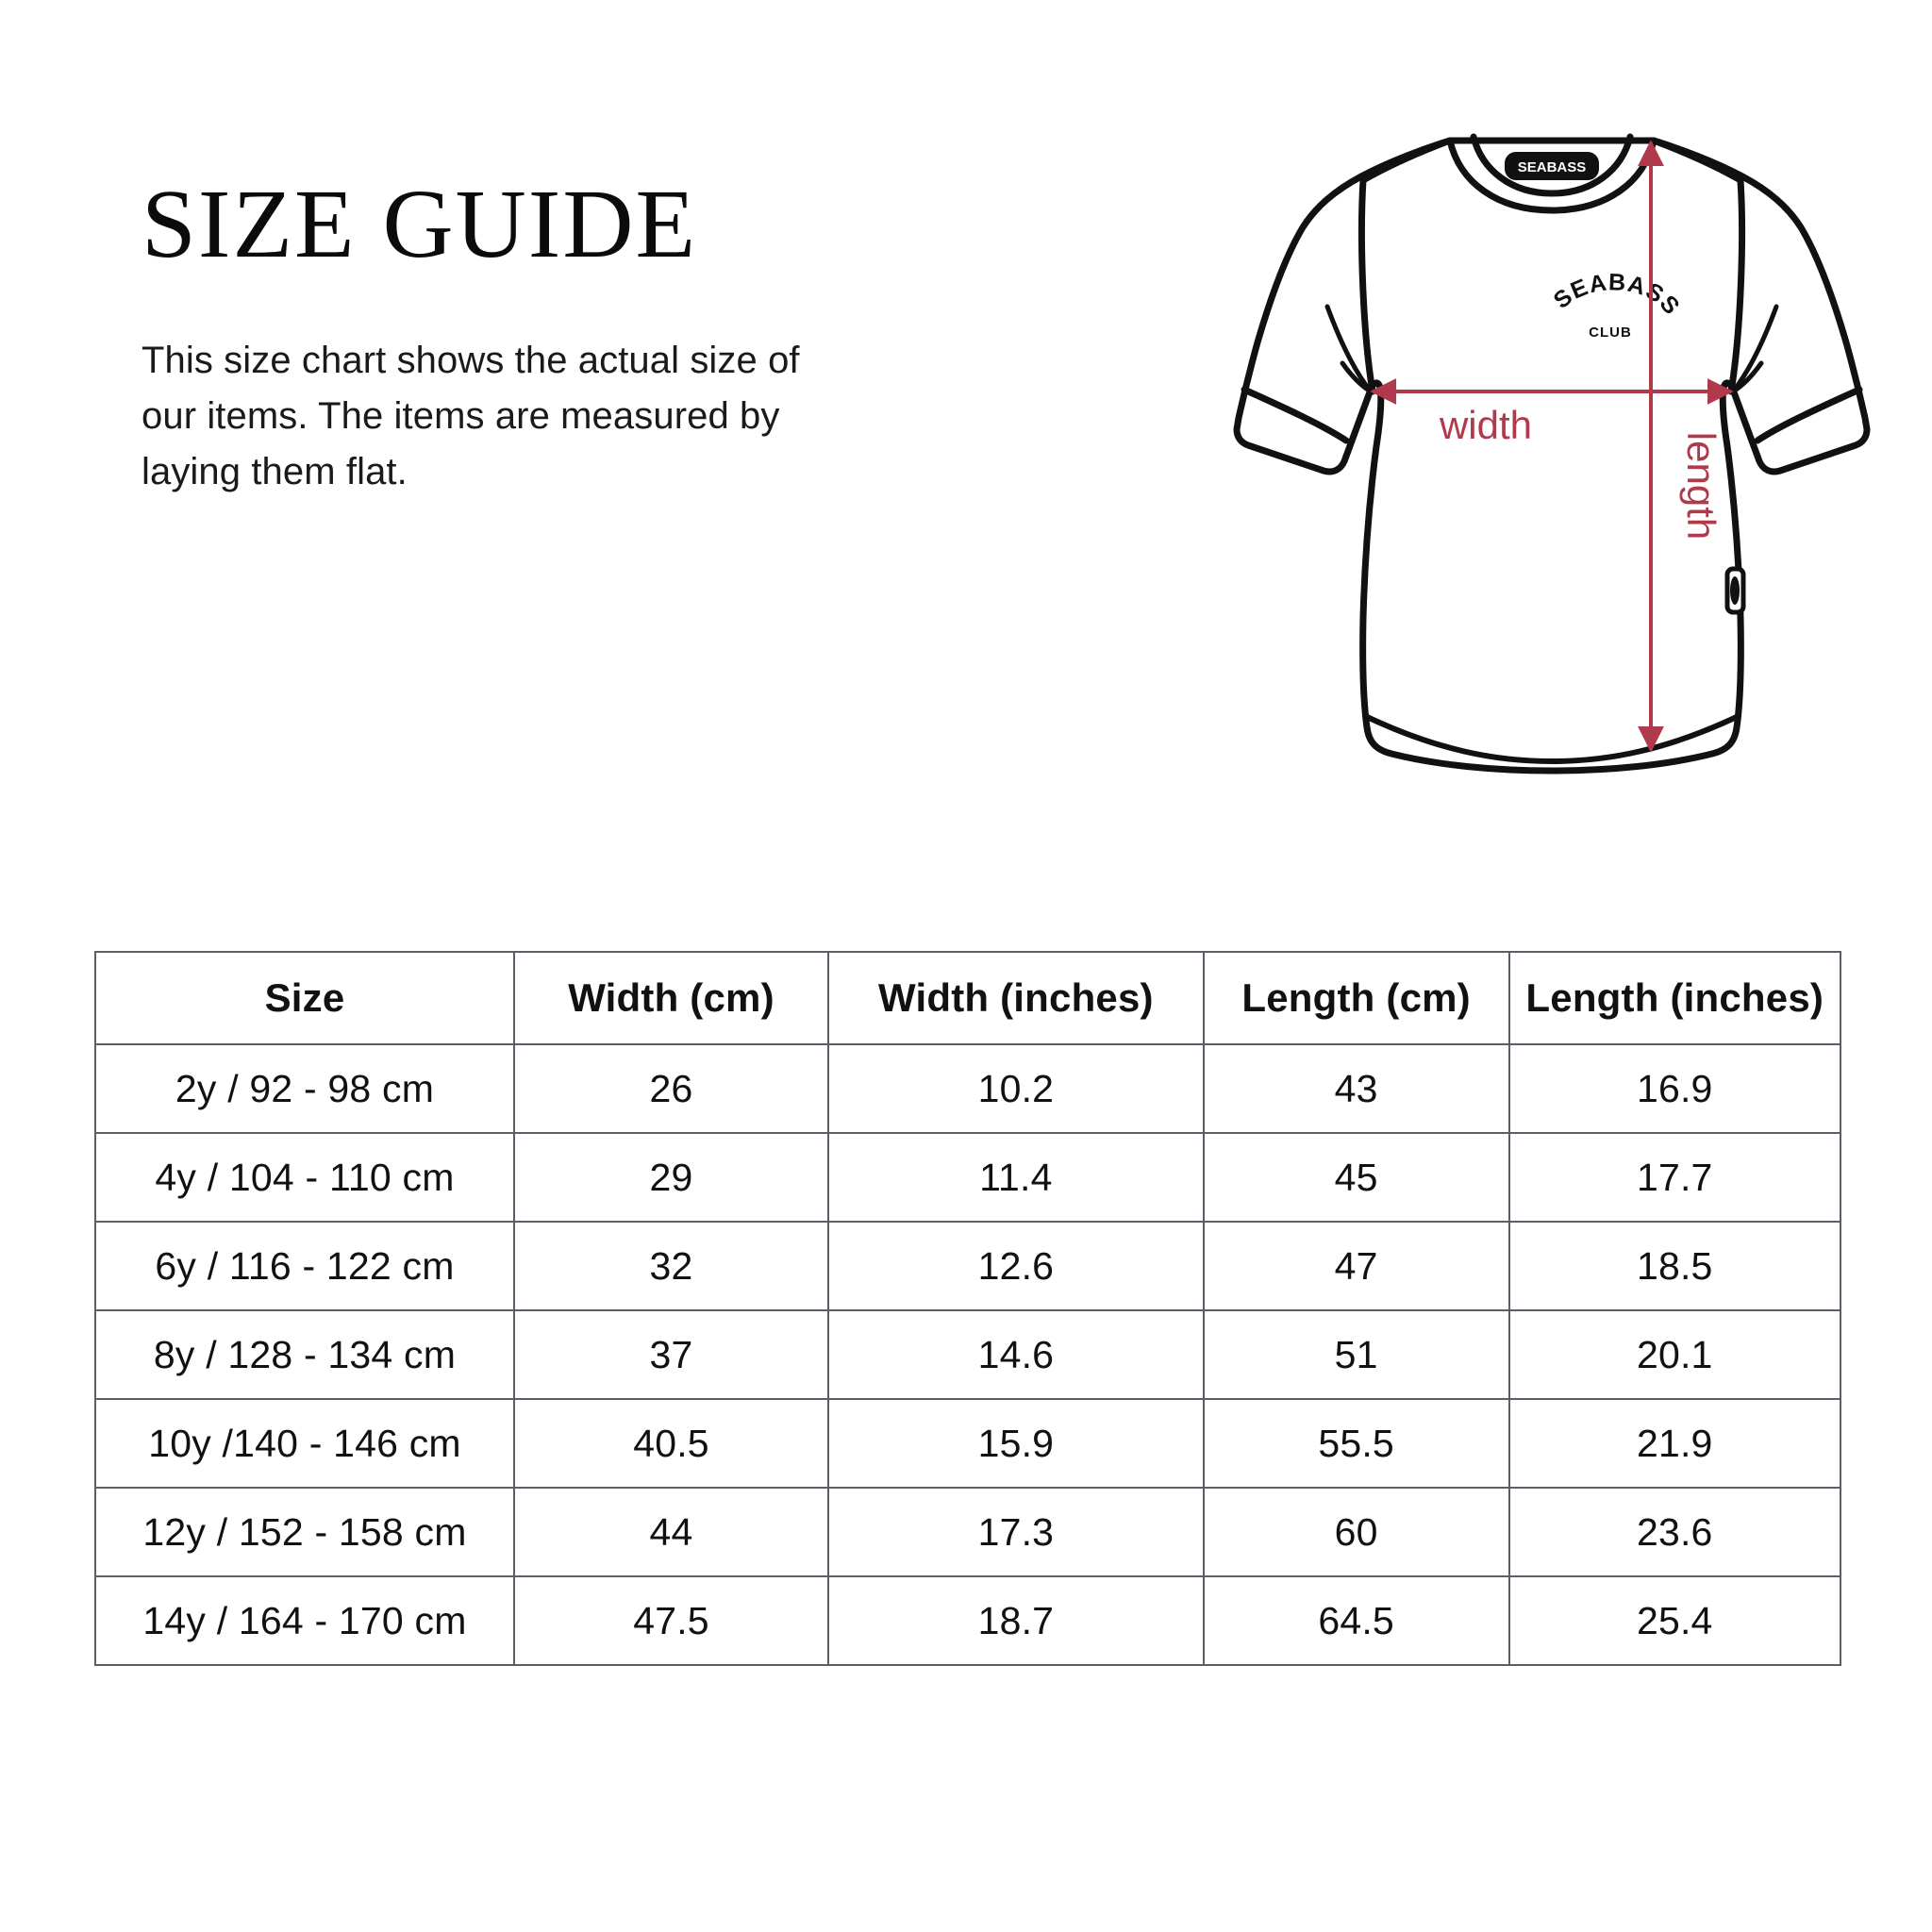  I want to click on cell-length-inches: 23.6, so click(1674, 1532).